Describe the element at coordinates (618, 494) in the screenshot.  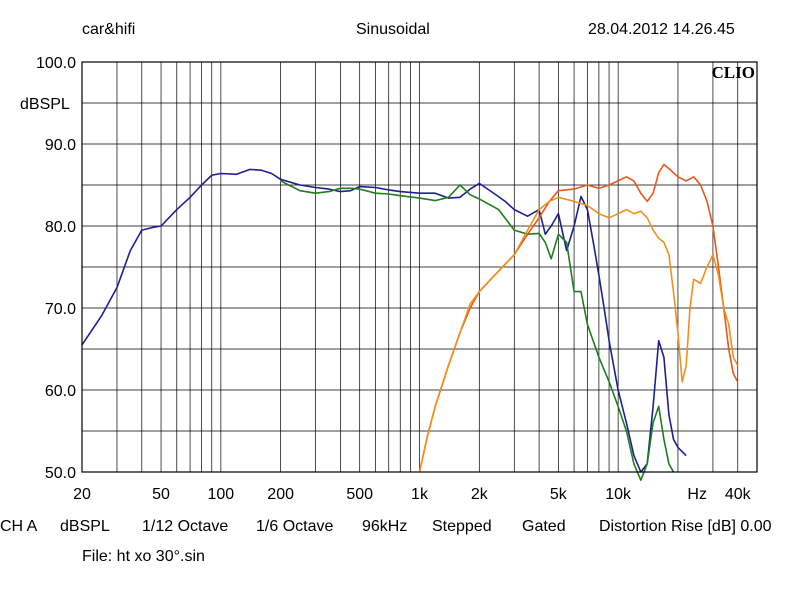
I see `x-tick-label: 10k` at that location.